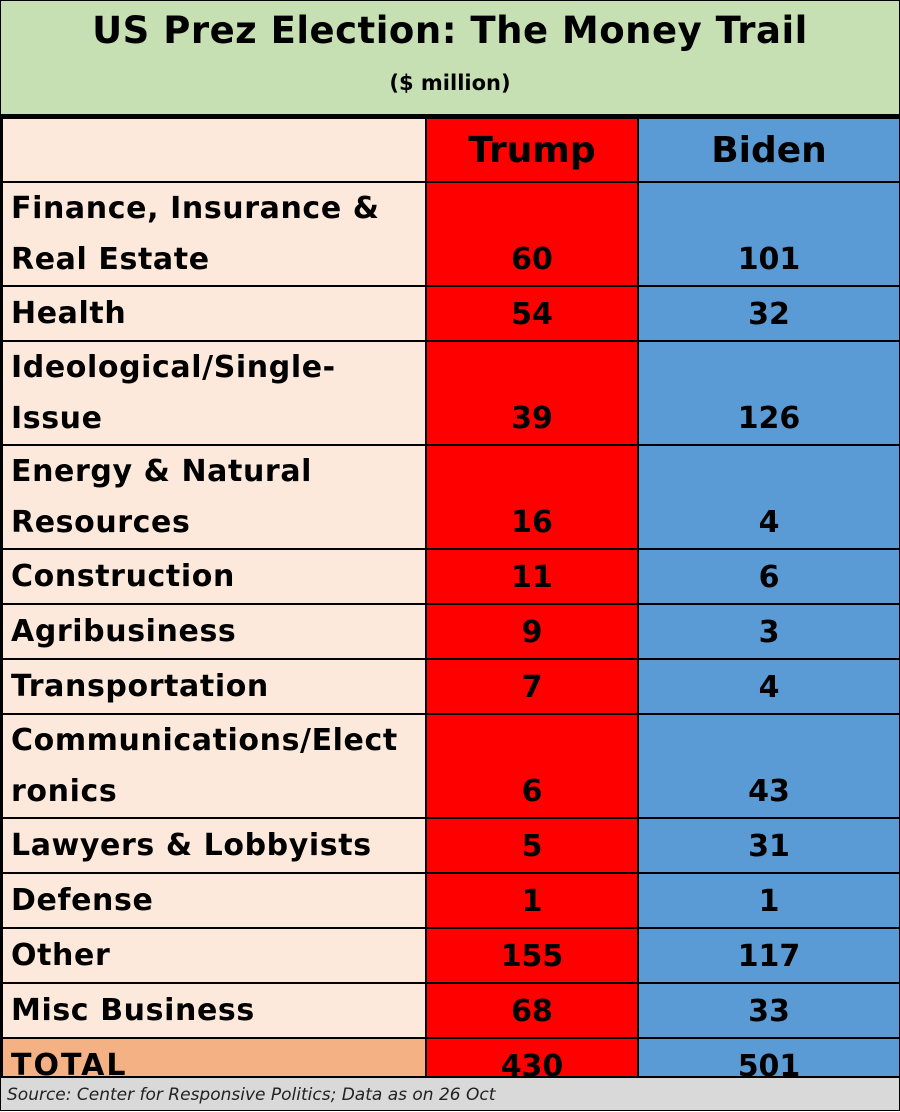 The height and width of the screenshot is (1112, 900). I want to click on table-row: Lawyers & Lobbyists 5 31, so click(450, 845).